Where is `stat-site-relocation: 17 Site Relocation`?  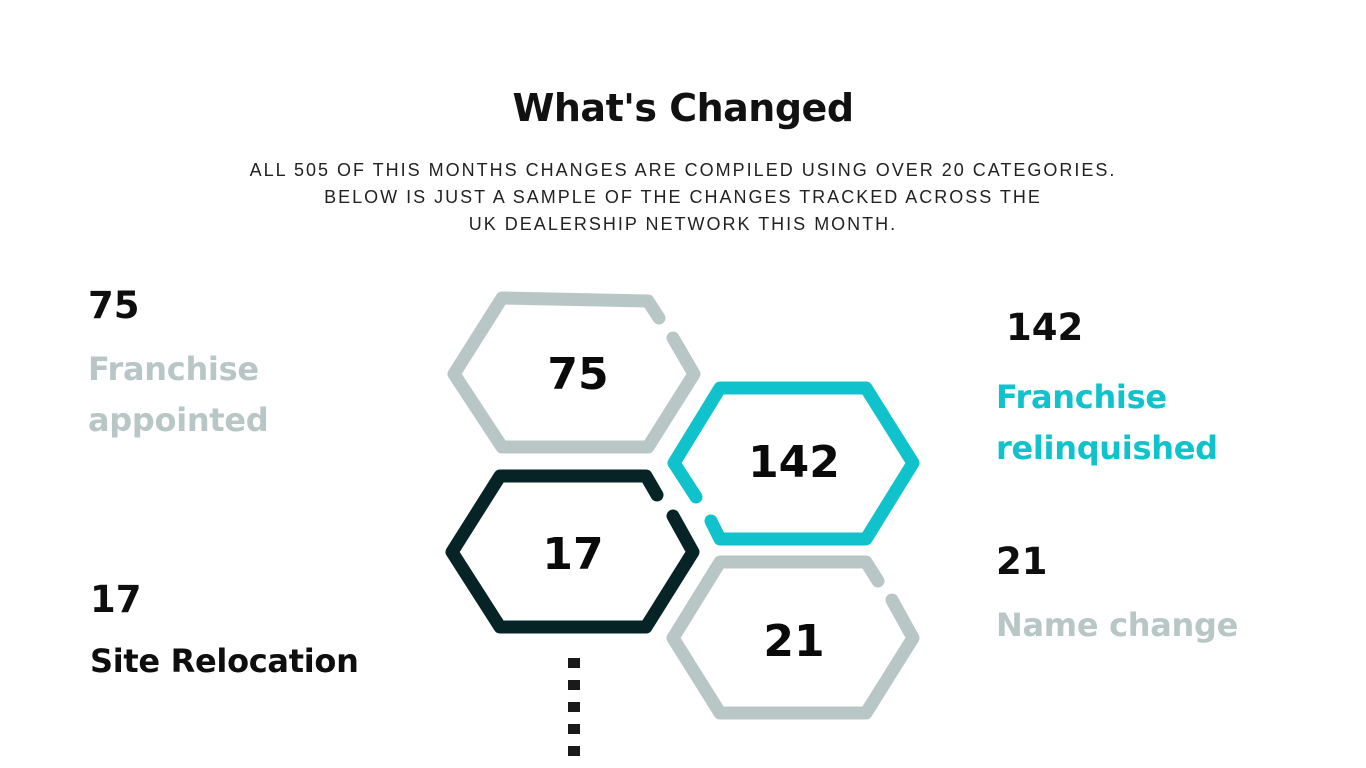
stat-site-relocation: 17 Site Relocation is located at coordinates (224, 632).